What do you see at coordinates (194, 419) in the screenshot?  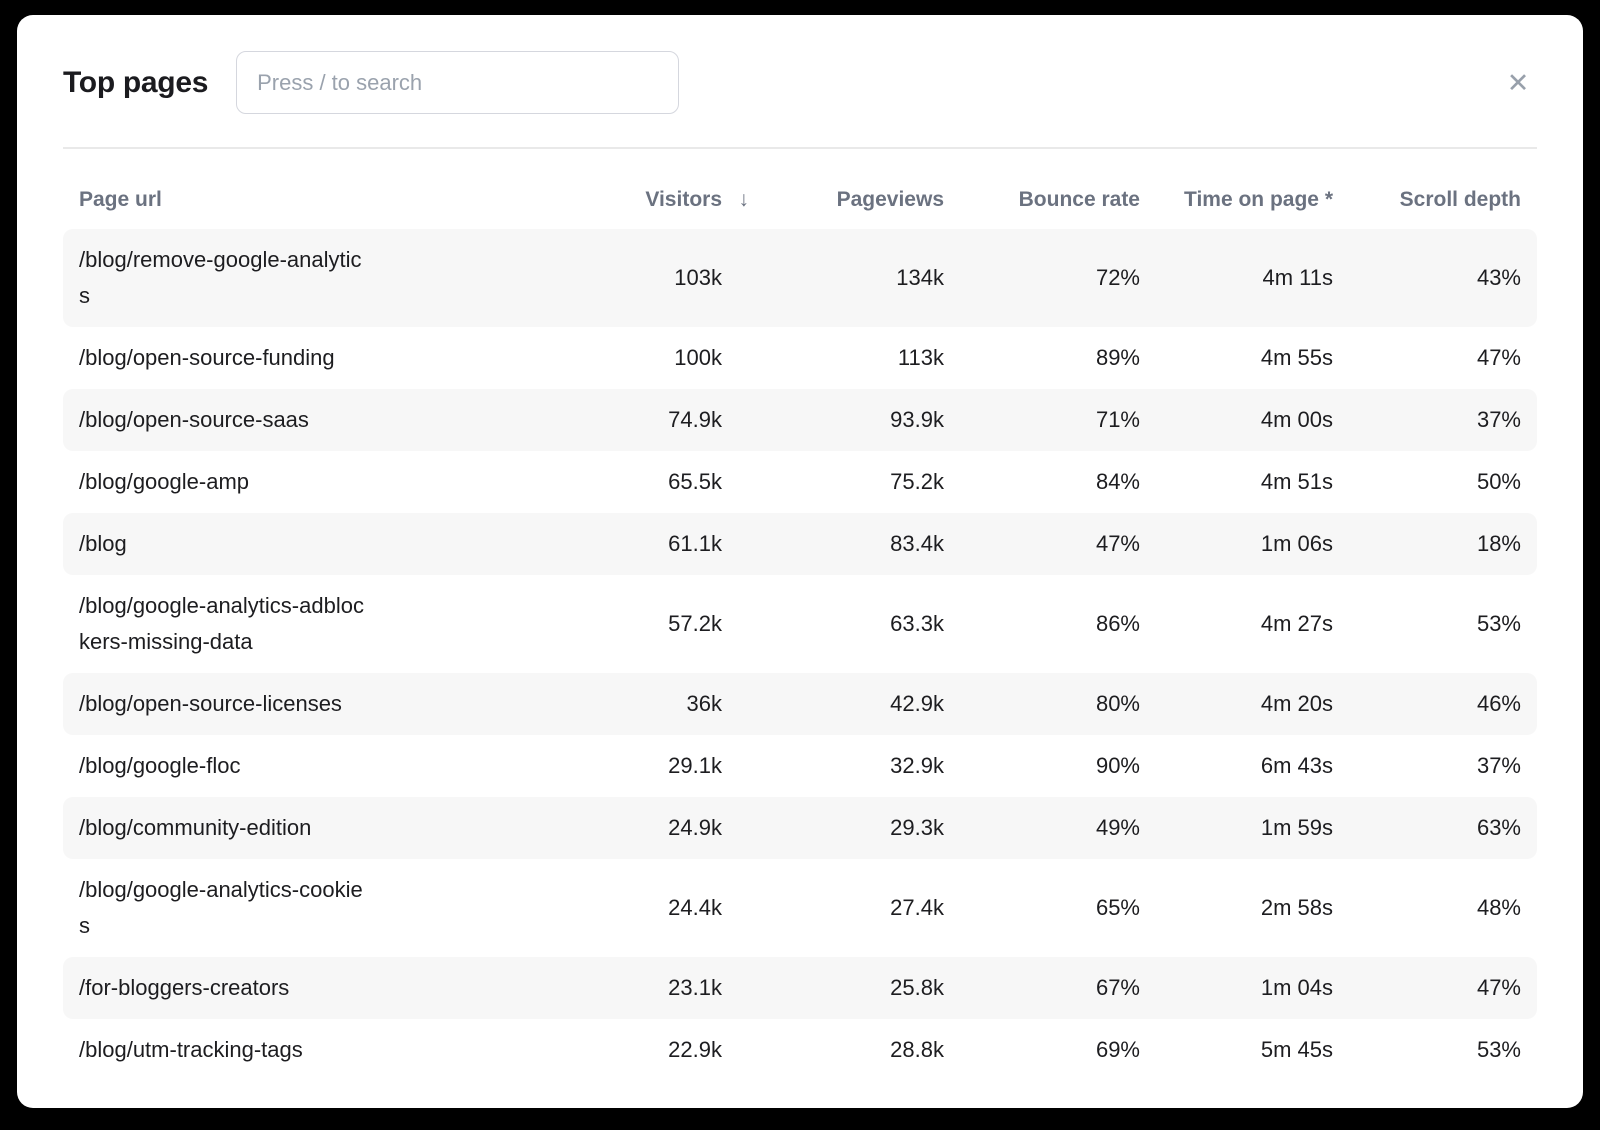 I see `page-url-link: /blog/open-source-saas` at bounding box center [194, 419].